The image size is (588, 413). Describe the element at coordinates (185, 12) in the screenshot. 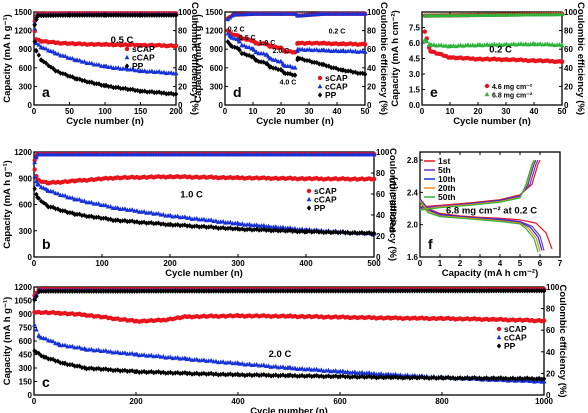

I see `y2-tick-label: 100` at that location.